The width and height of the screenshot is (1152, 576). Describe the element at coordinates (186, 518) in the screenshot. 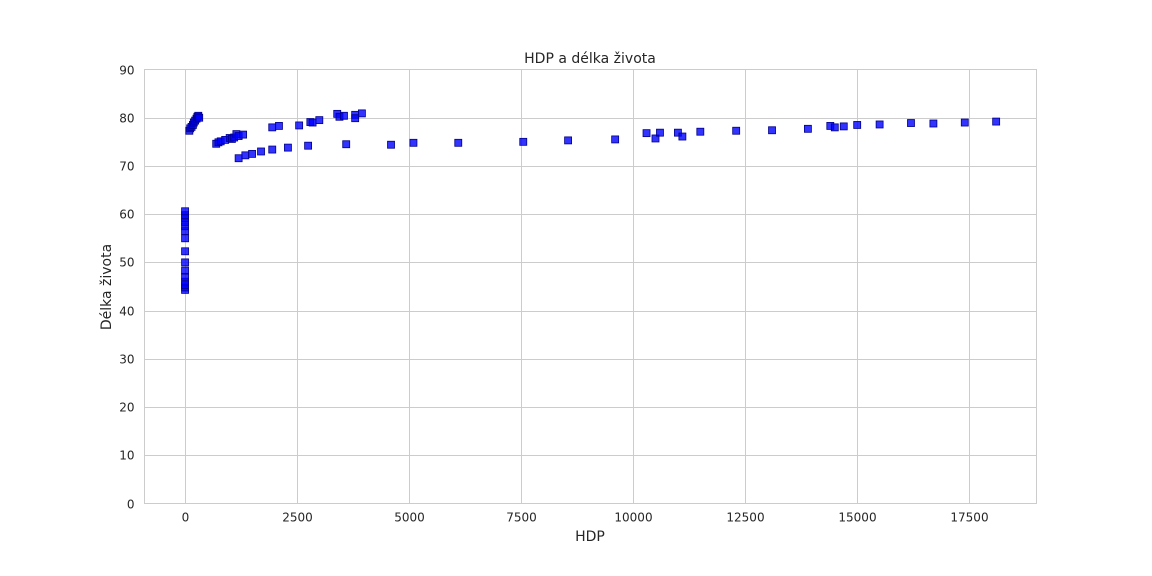

I see `x-tick-label: 0` at that location.